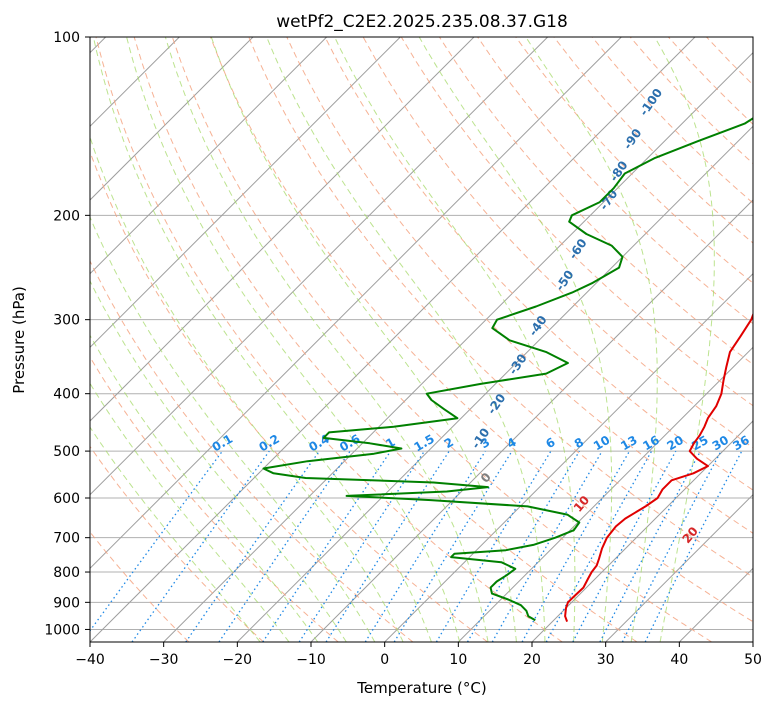  I want to click on mixing-ratio-label-10: 10, so click(601, 443).